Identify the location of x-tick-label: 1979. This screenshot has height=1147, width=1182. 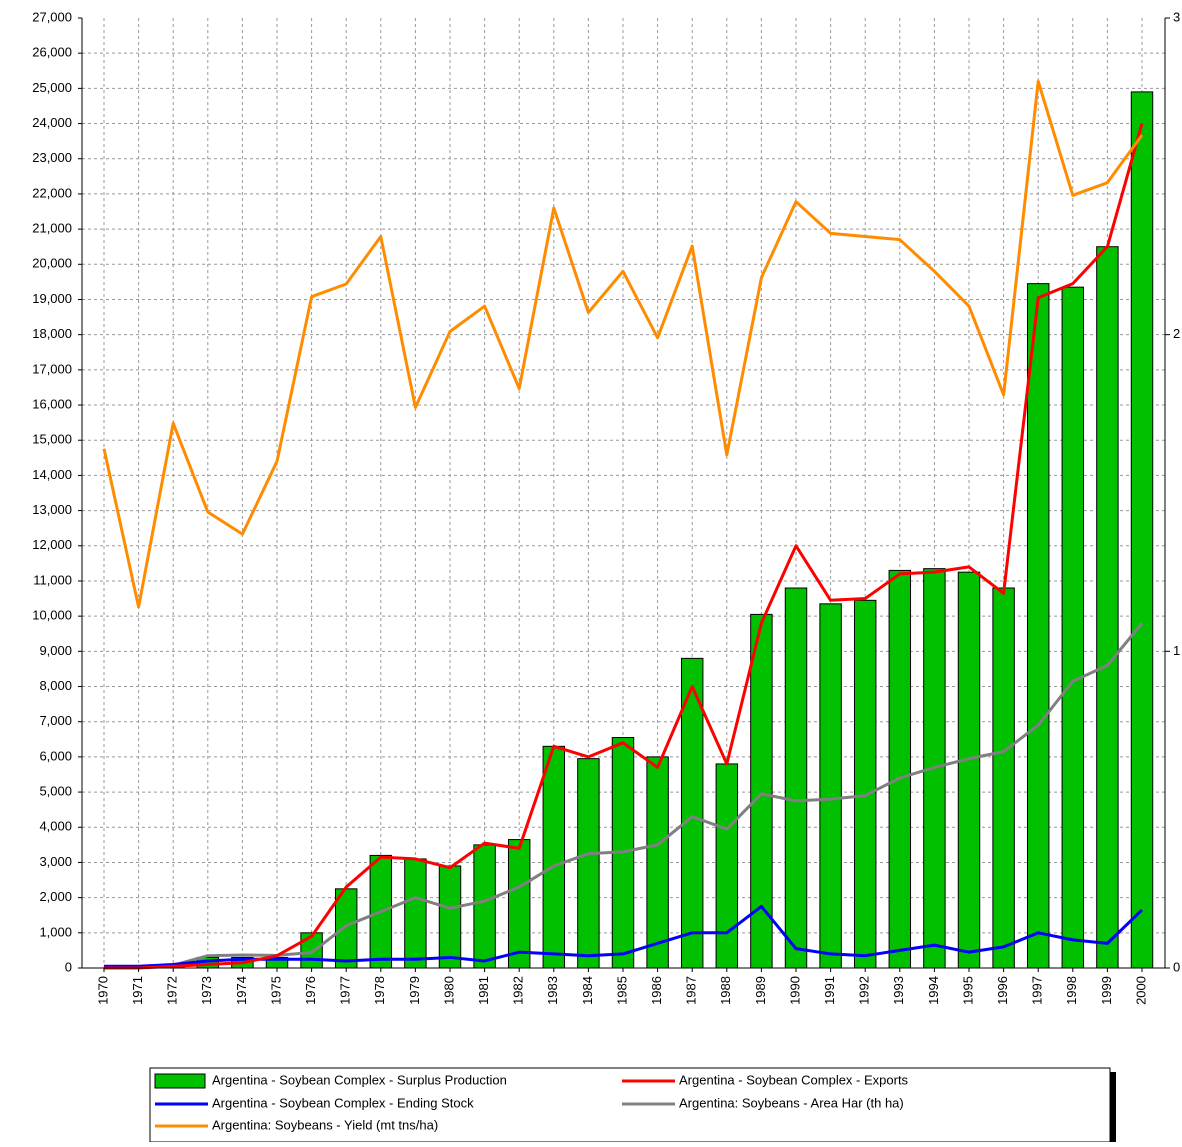
(414, 990).